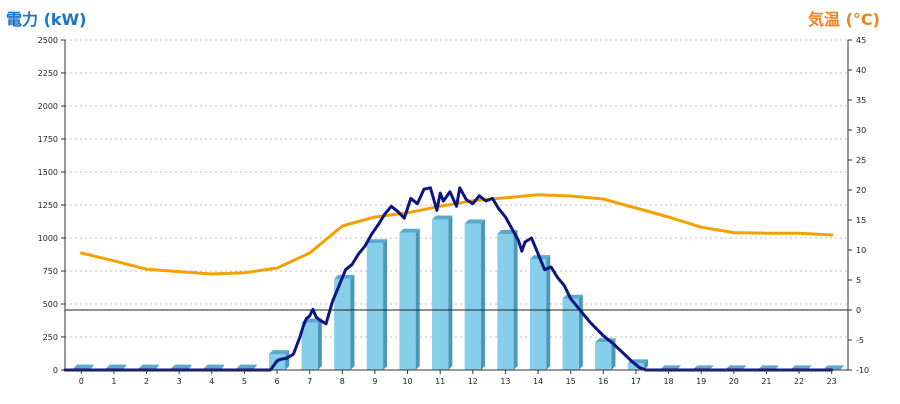 Image resolution: width=900 pixels, height=404 pixels. I want to click on x-tick-label: 10, so click(407, 381).